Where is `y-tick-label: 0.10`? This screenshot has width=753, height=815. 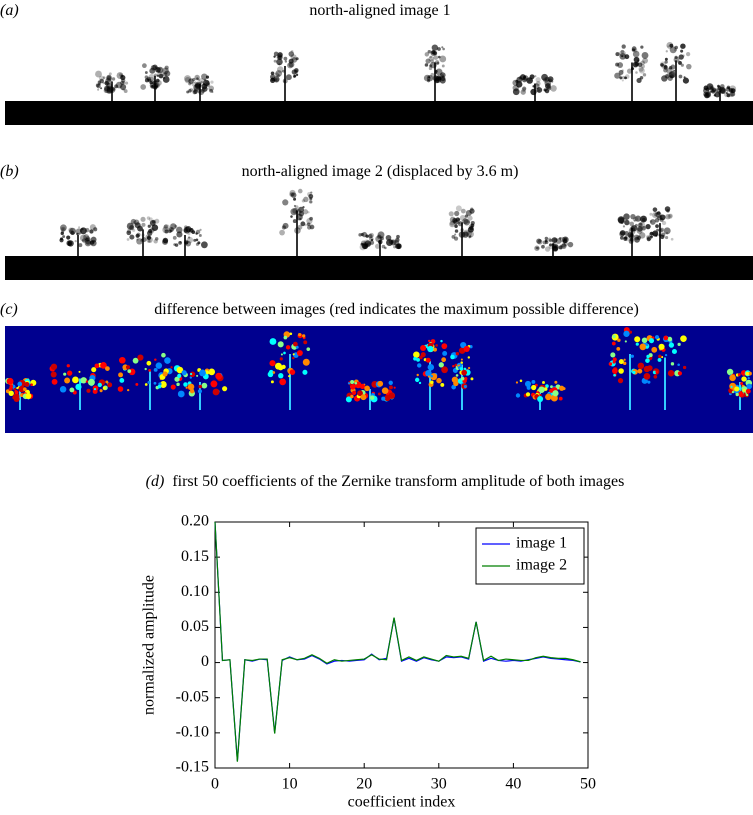 y-tick-label: 0.10 is located at coordinates (195, 591).